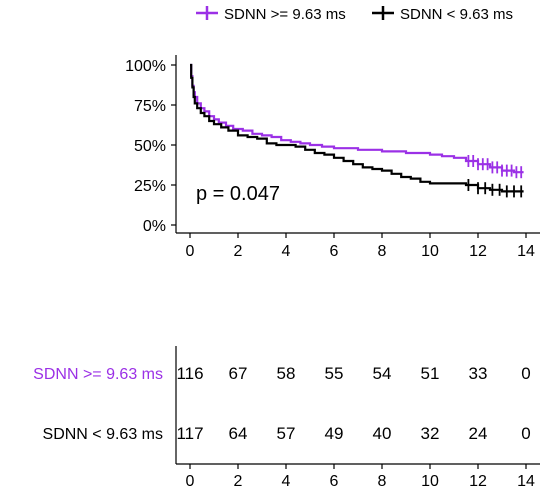 This screenshot has height=493, width=550. What do you see at coordinates (286, 433) in the screenshot?
I see `risk-count: 57` at bounding box center [286, 433].